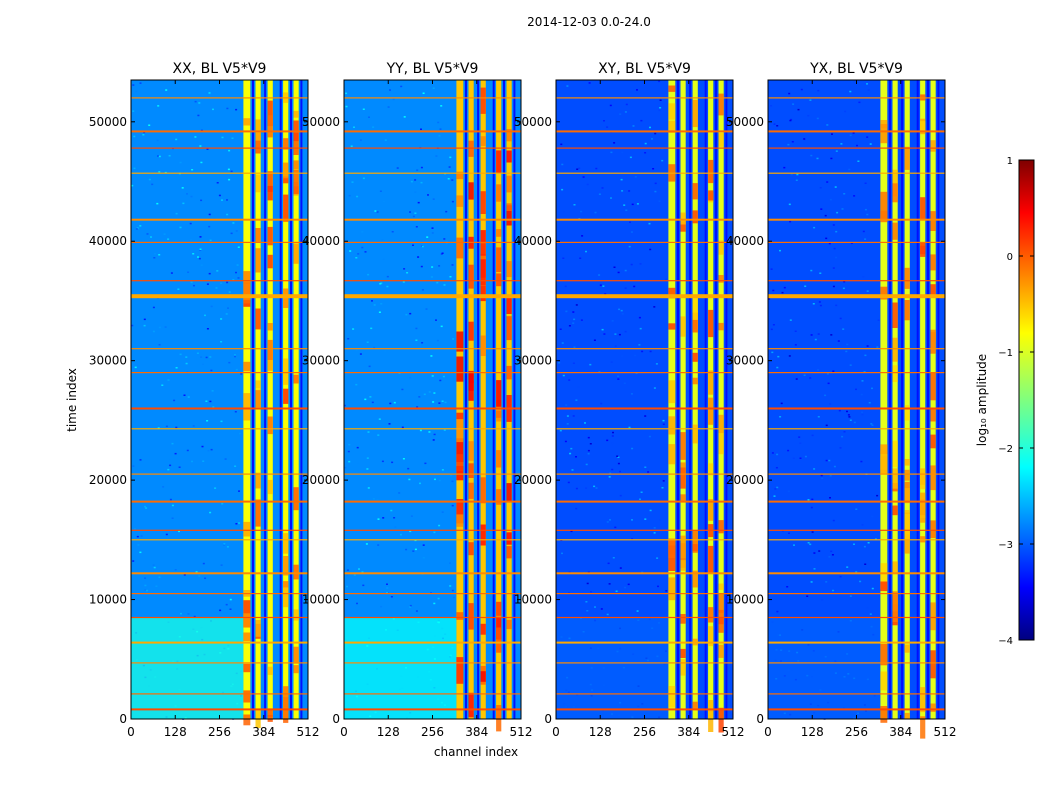 The height and width of the screenshot is (800, 1050). I want to click on panel-title: YX, BL V5*V9, so click(856, 69).